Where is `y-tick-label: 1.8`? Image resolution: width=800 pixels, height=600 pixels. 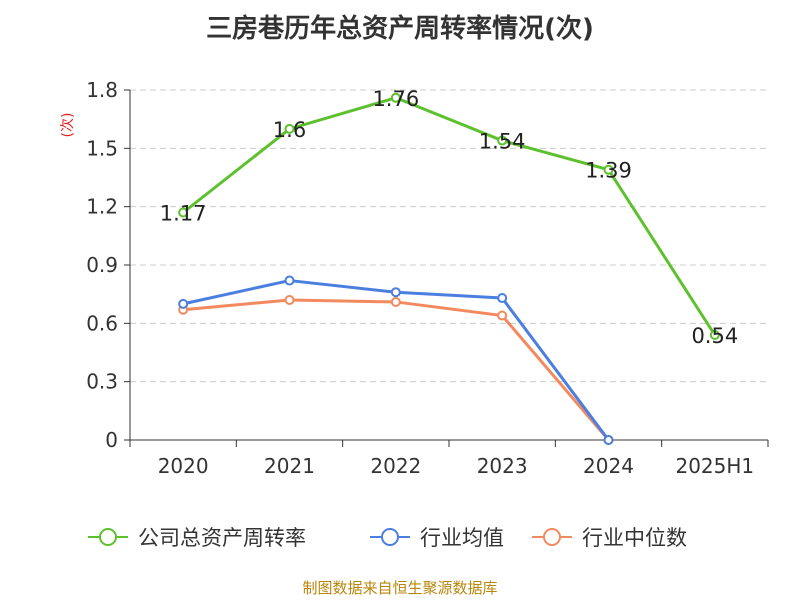 y-tick-label: 1.8 is located at coordinates (102, 90).